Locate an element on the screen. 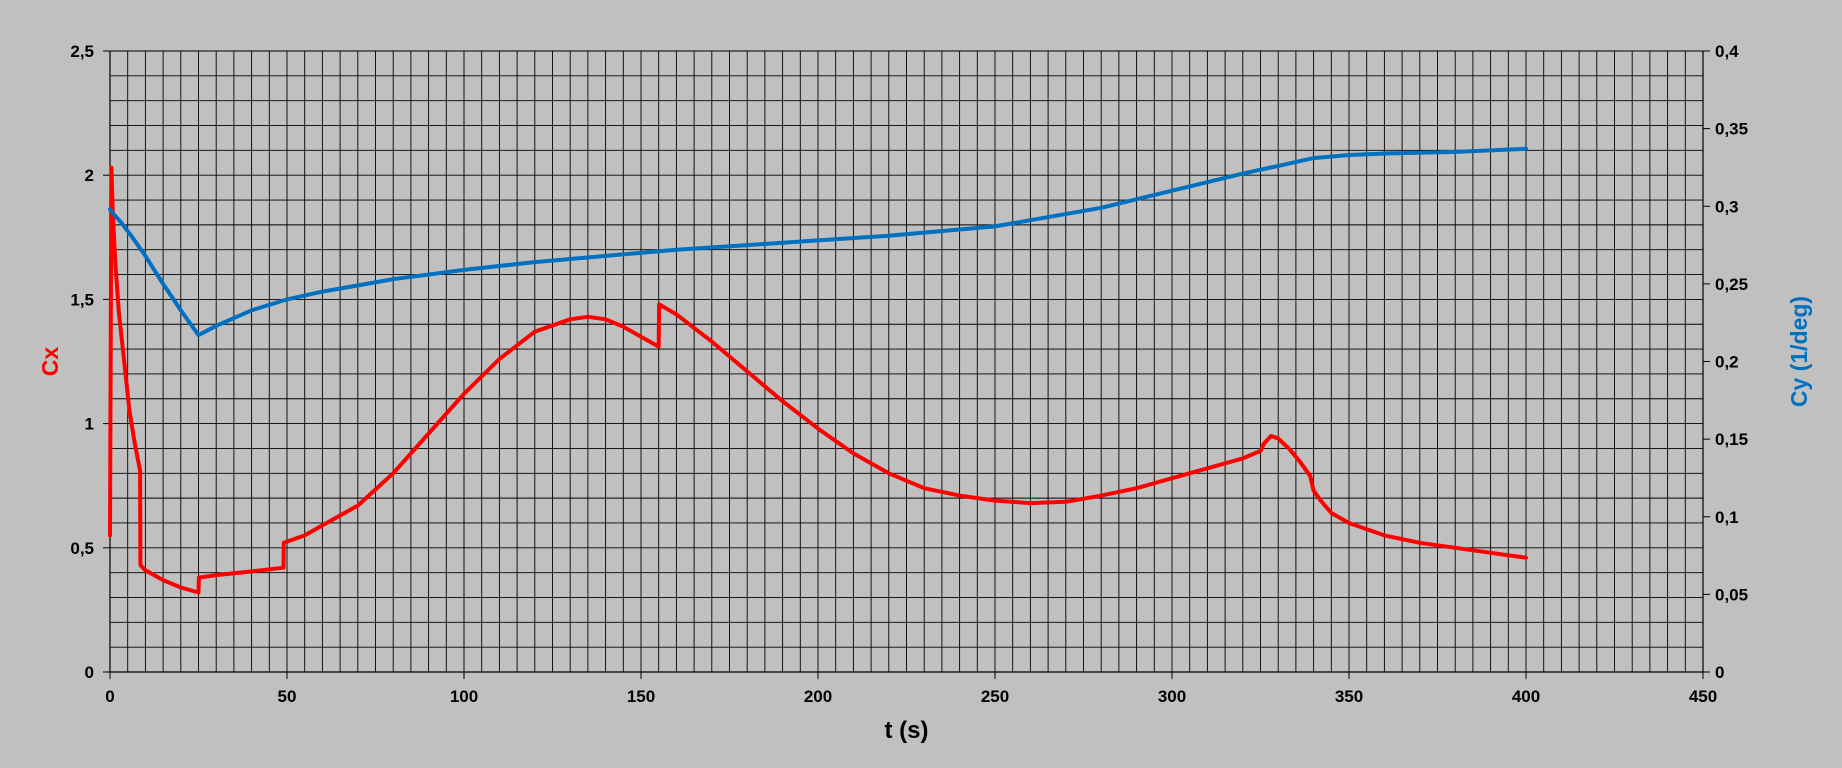 The width and height of the screenshot is (1842, 768). y-right-tick-label: 0,05 is located at coordinates (1731, 594).